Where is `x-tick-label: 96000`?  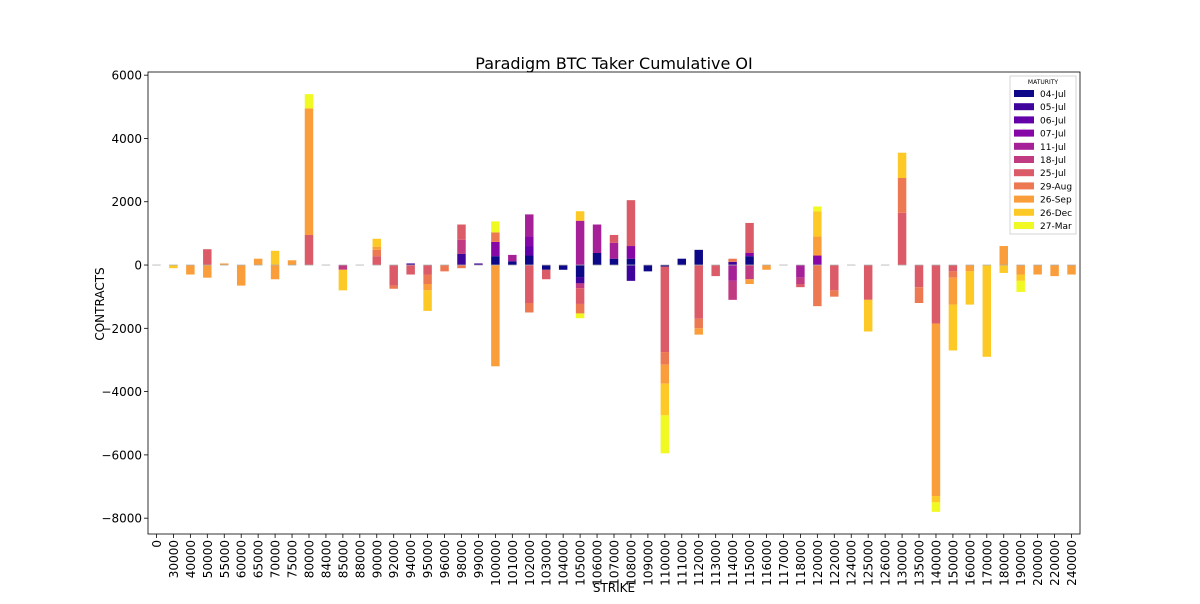 x-tick-label: 96000 is located at coordinates (445, 559).